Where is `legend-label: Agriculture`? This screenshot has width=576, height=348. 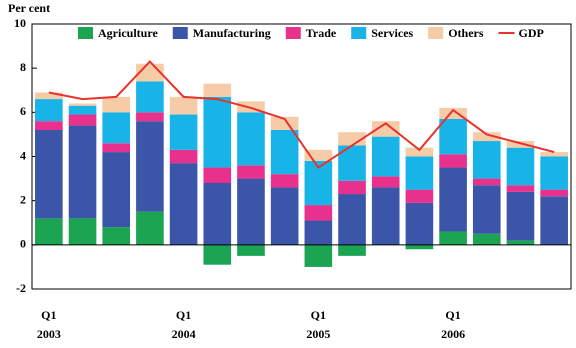 legend-label: Agriculture is located at coordinates (128, 33).